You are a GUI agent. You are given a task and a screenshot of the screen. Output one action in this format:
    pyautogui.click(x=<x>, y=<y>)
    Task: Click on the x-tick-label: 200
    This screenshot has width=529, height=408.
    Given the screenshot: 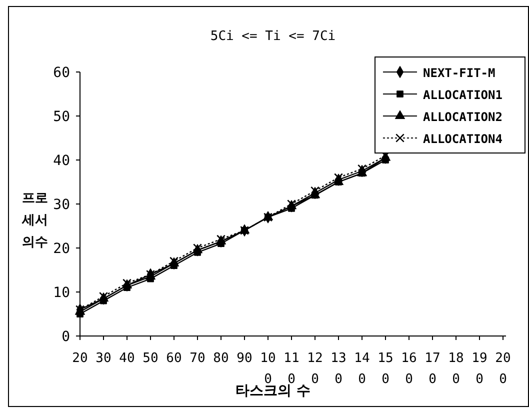 What is the action you would take?
    pyautogui.click(x=503, y=369)
    